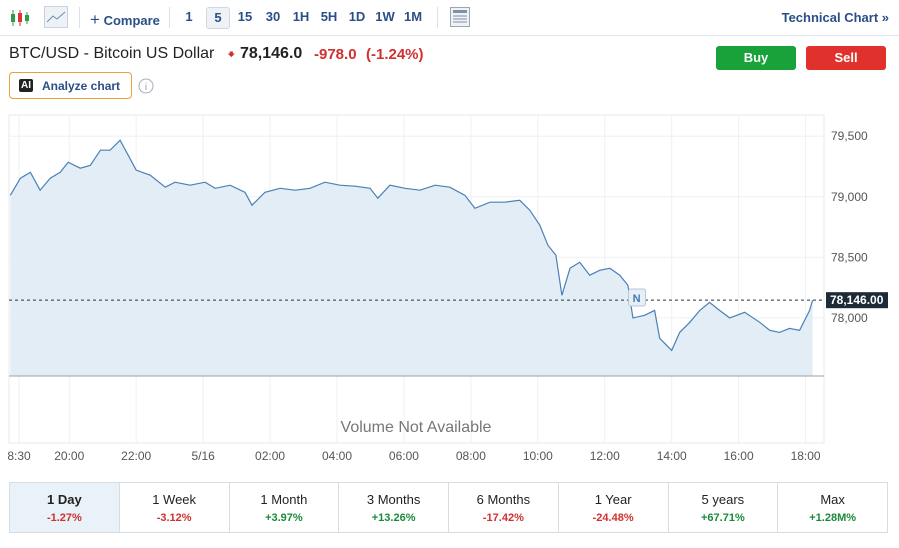  Describe the element at coordinates (672, 456) in the screenshot. I see `x-tick-label: 14:00` at that location.